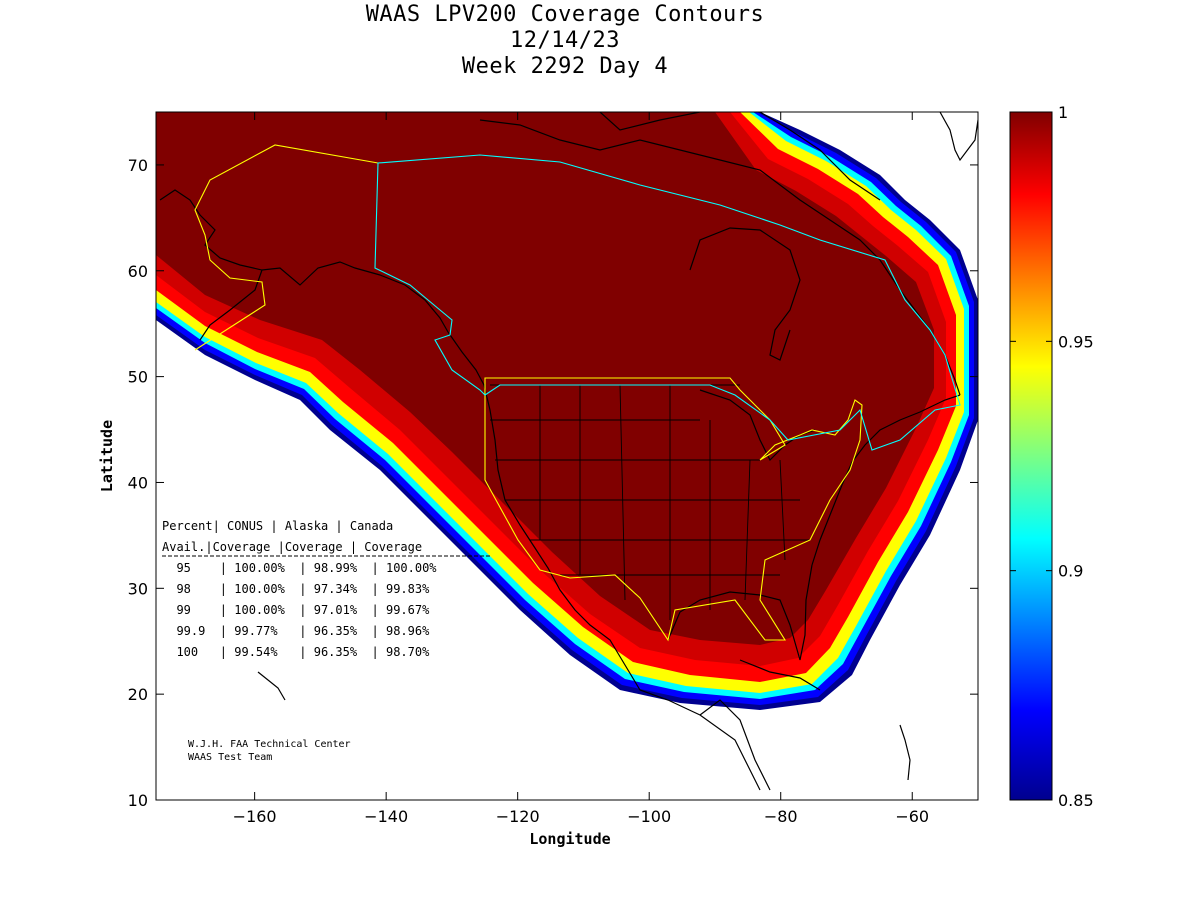  I want to click on y-tick-label: 20, so click(138, 694).